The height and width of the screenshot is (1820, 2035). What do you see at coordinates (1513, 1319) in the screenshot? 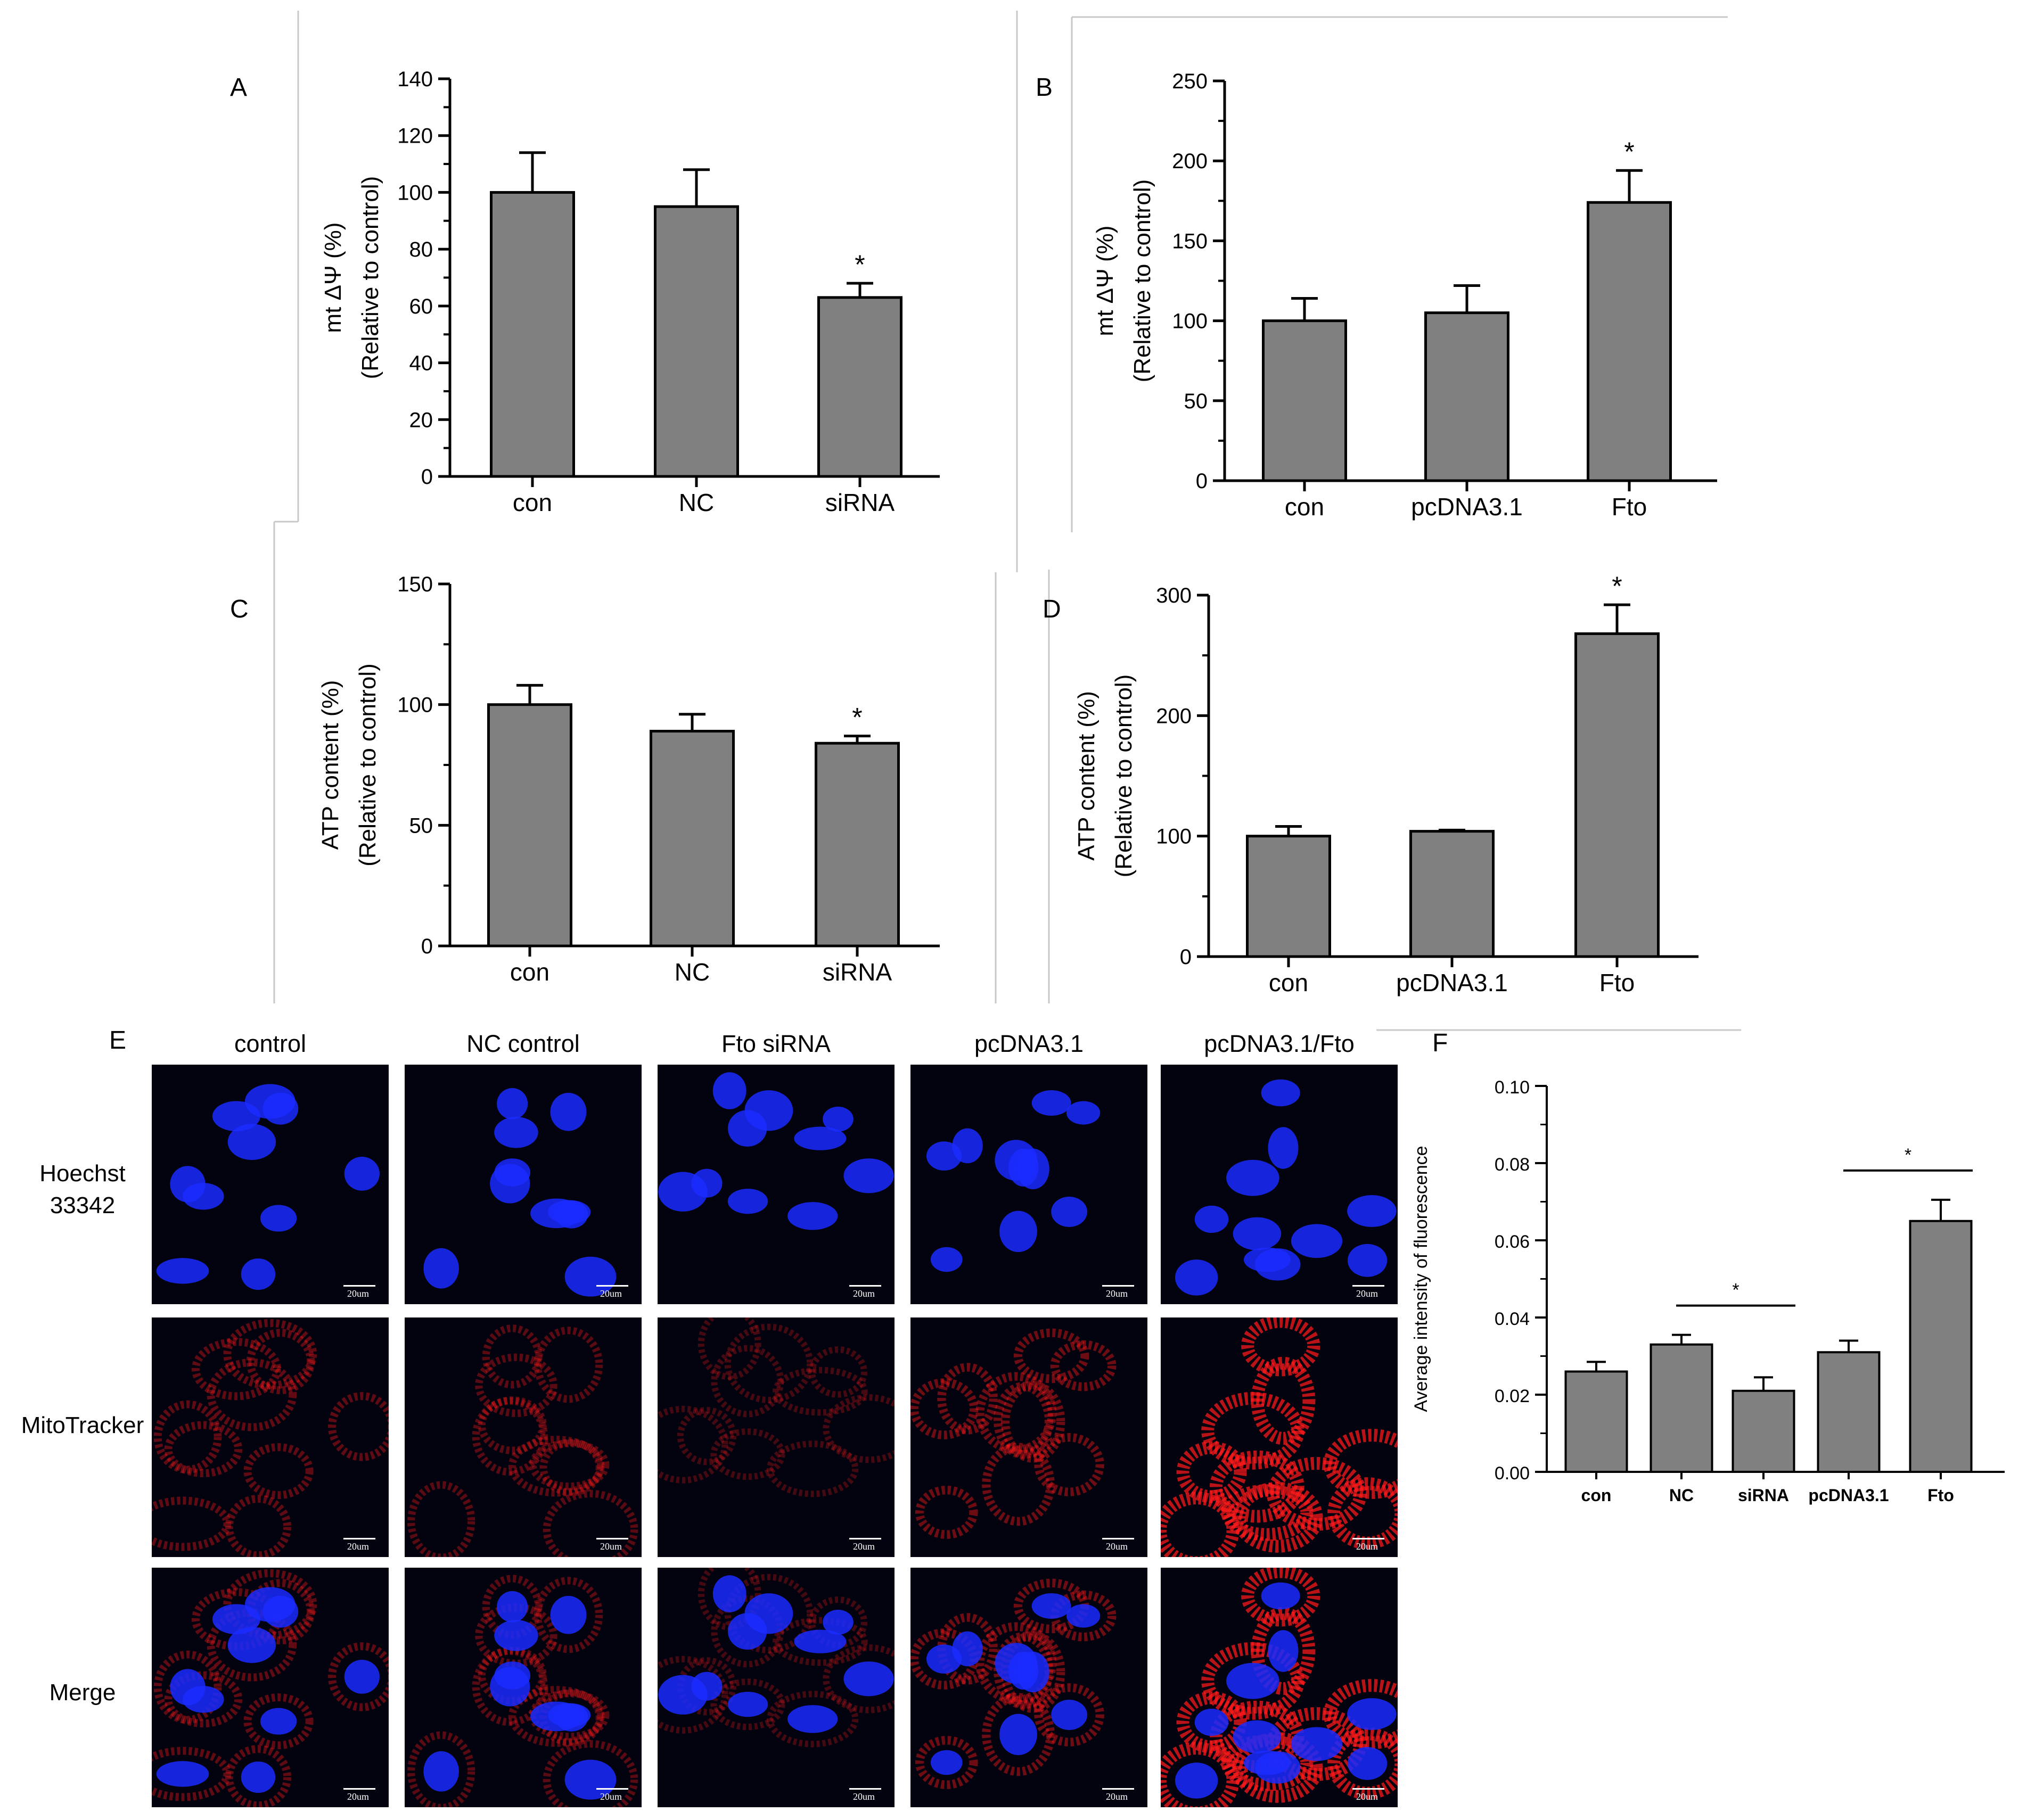
I see `y-tick-label: 0.04` at bounding box center [1513, 1319].